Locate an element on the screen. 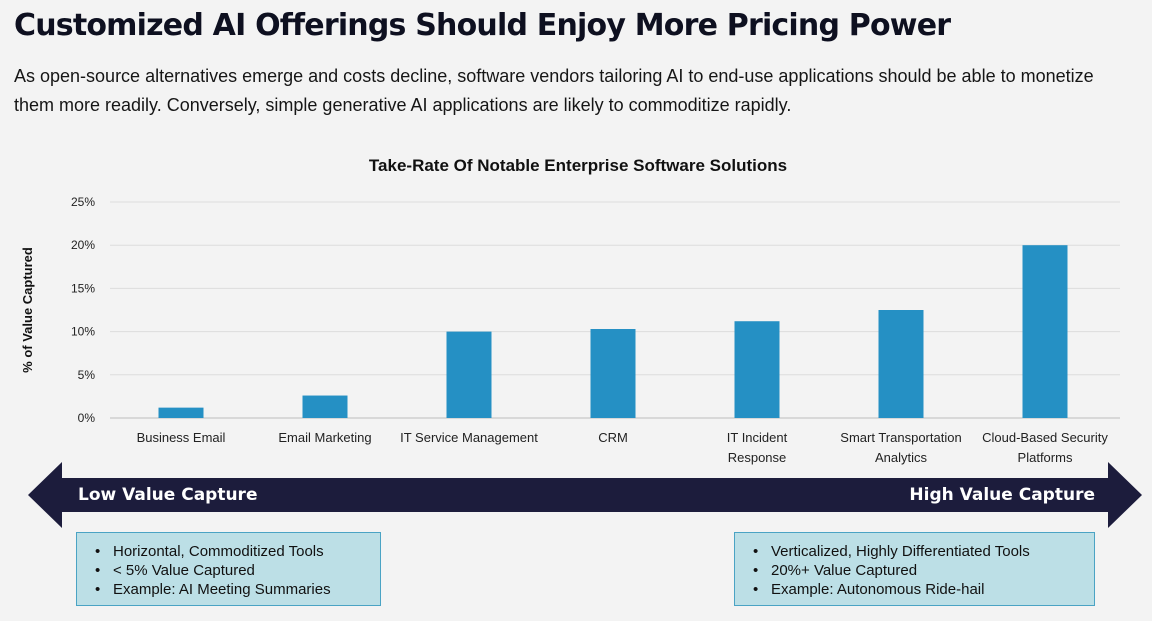 This screenshot has width=1152, height=621. x-tick-label: Cloud-Based Security is located at coordinates (1045, 437).